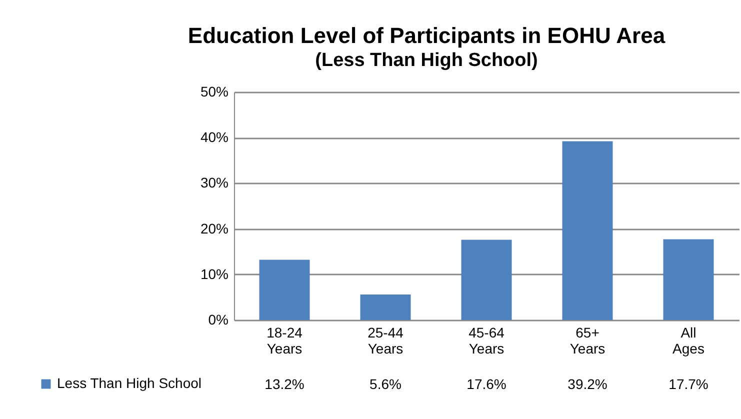  What do you see at coordinates (218, 320) in the screenshot?
I see `y-tick-label: 0%` at bounding box center [218, 320].